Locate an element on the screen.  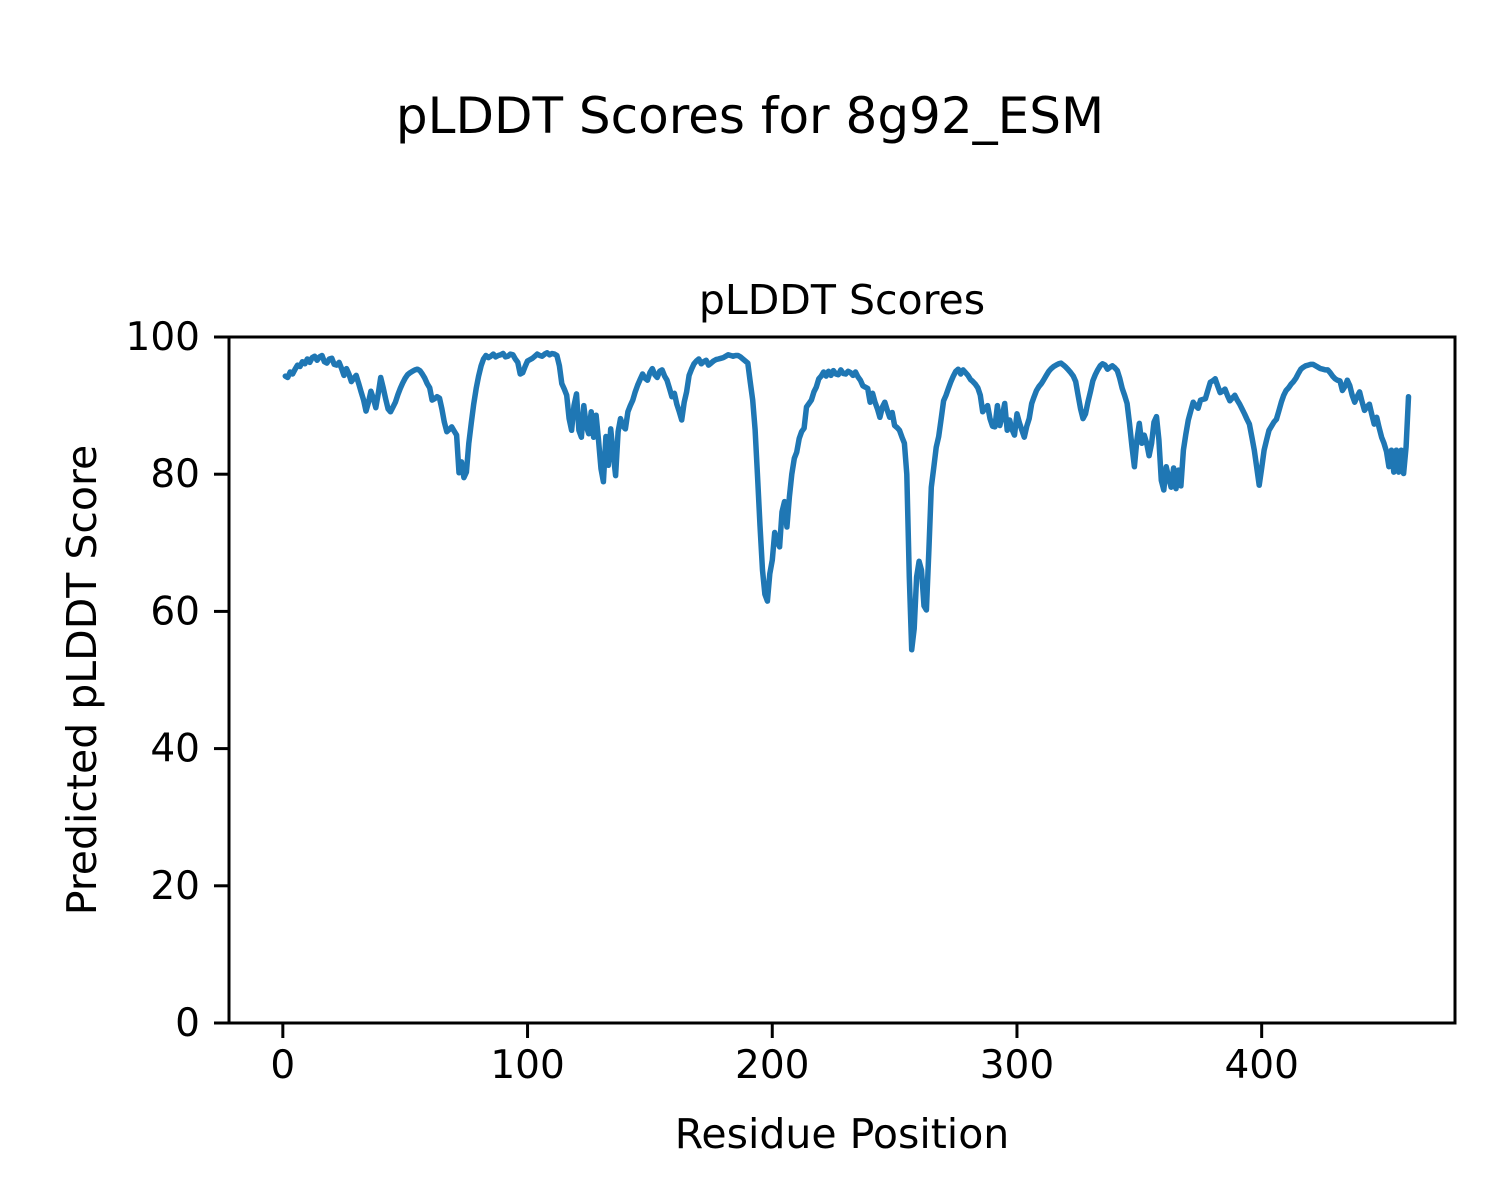
x-tick-label: 200 is located at coordinates (772, 1065).